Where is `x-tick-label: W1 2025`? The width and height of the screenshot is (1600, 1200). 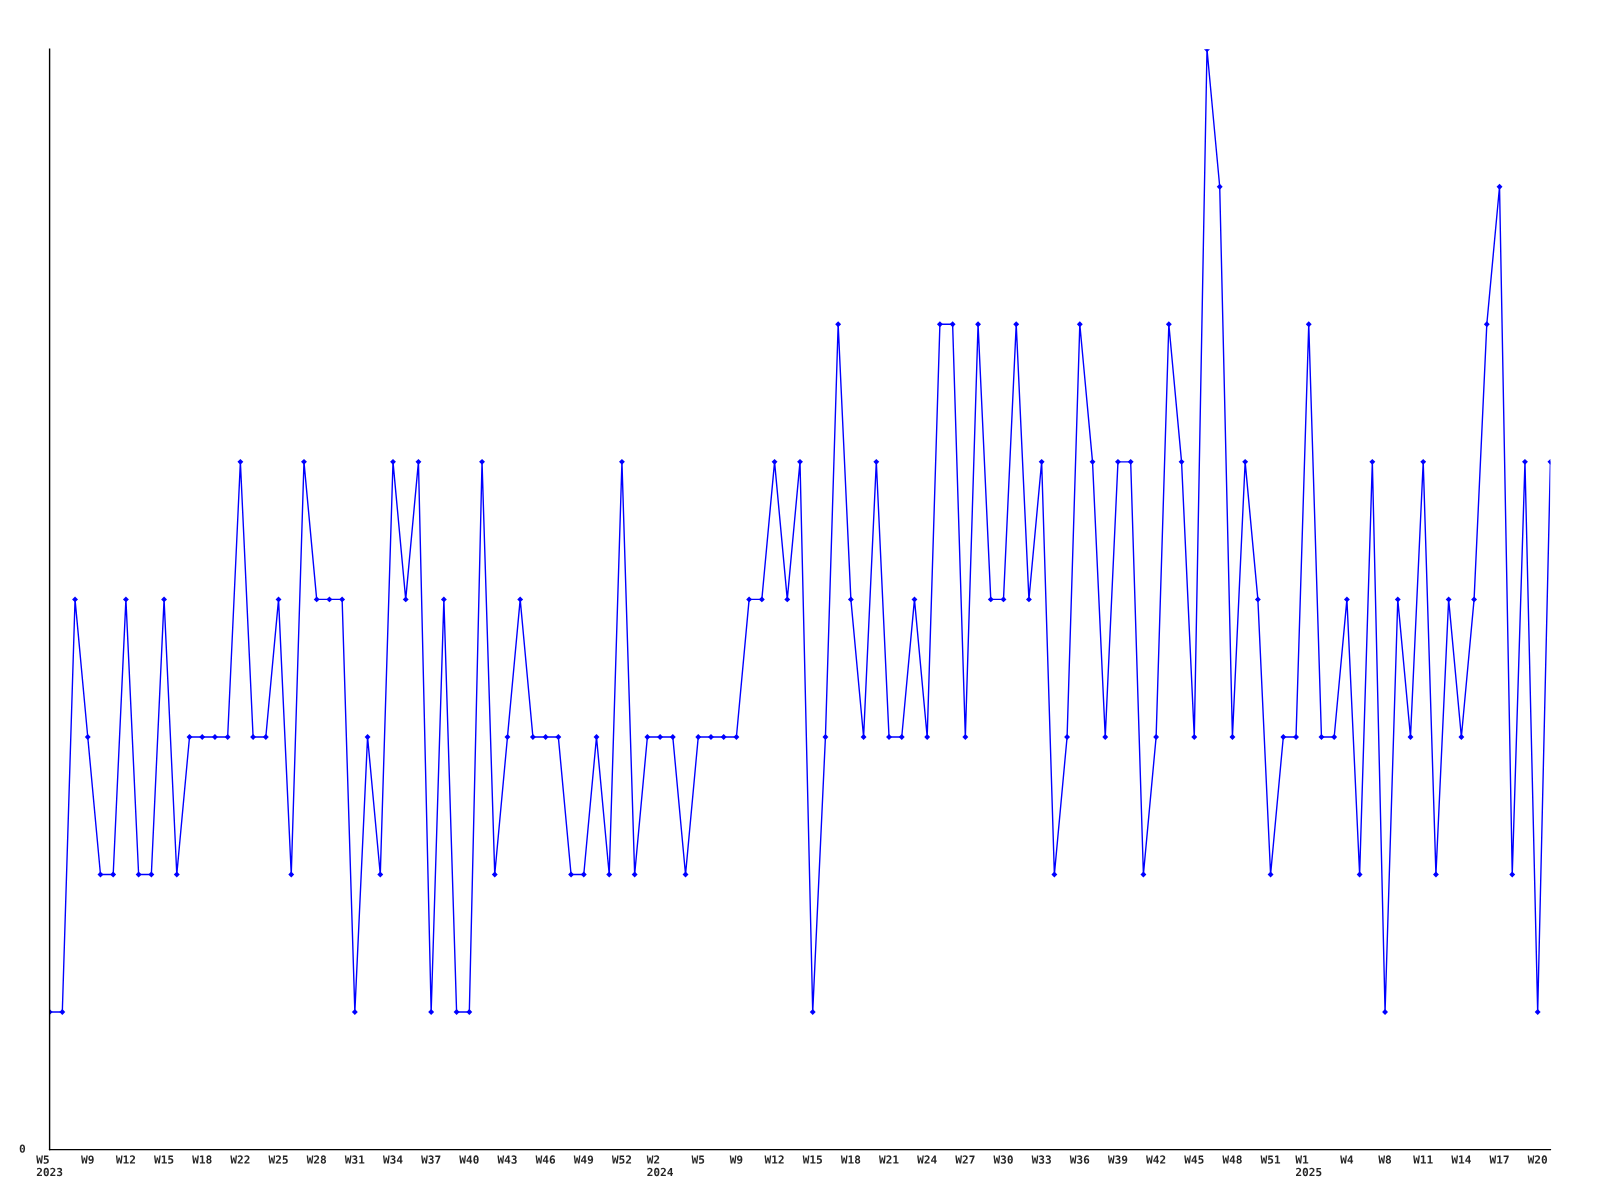
x-tick-label: W1 2025 is located at coordinates (1308, 1166).